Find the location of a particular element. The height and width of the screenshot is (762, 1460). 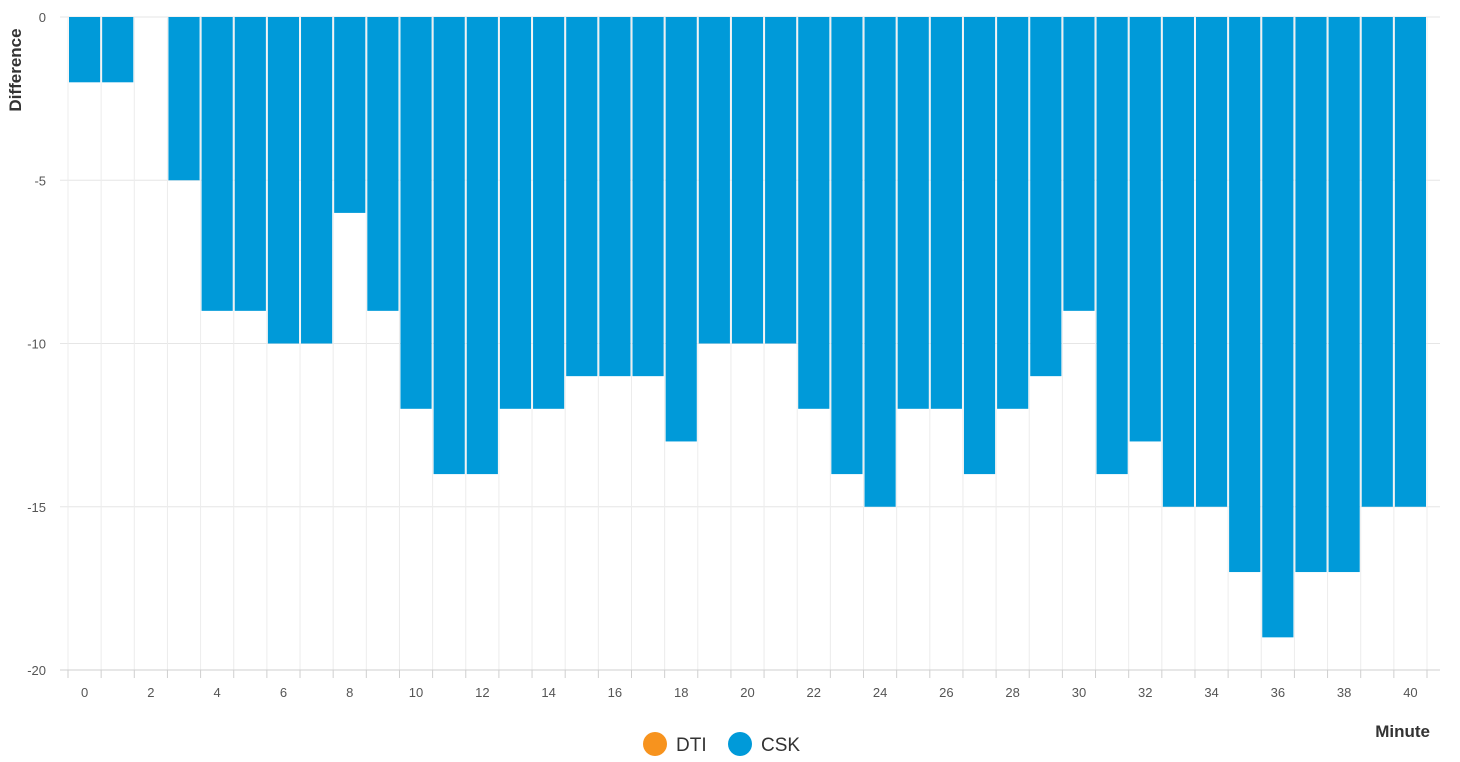

legend-item-dti: DTI is located at coordinates (675, 744).